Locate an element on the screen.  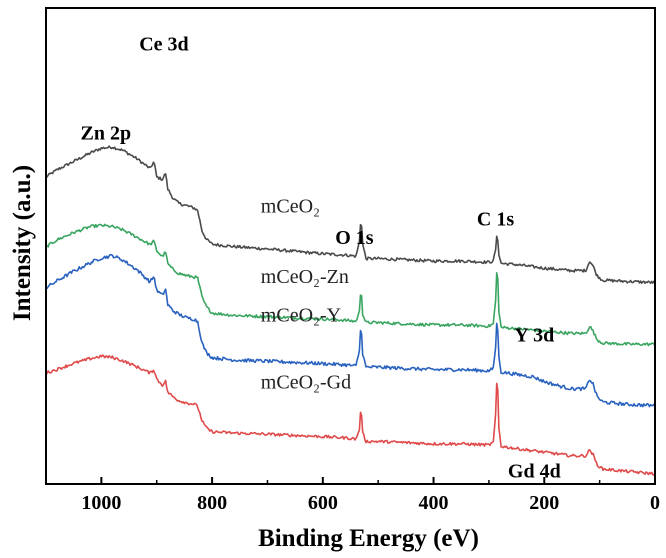
peak-label: Zn 2p is located at coordinates (105, 133).